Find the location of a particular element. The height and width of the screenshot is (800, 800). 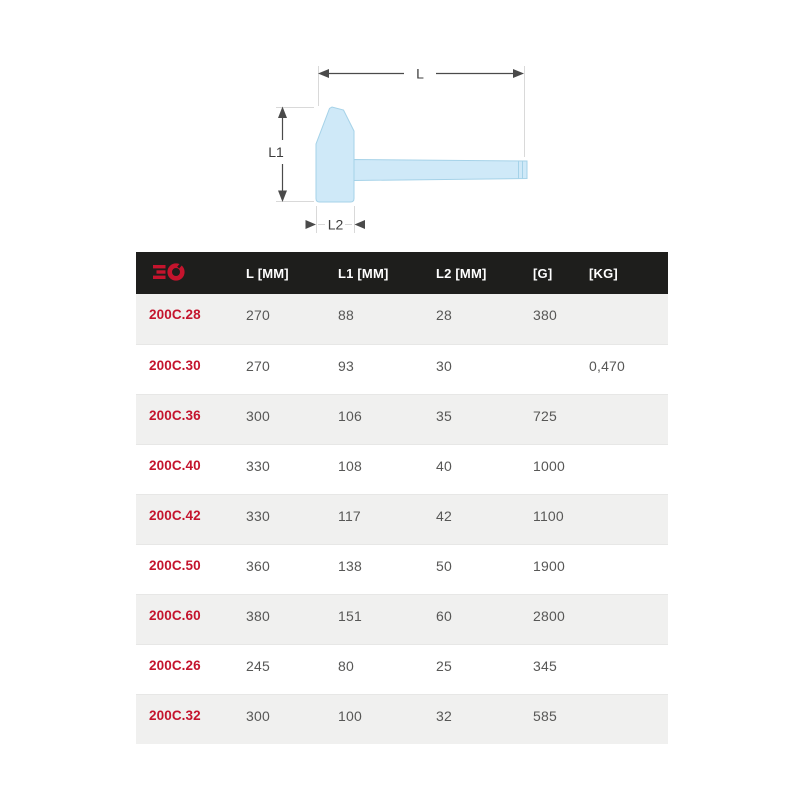

value-cell-g: 345 is located at coordinates (545, 665).